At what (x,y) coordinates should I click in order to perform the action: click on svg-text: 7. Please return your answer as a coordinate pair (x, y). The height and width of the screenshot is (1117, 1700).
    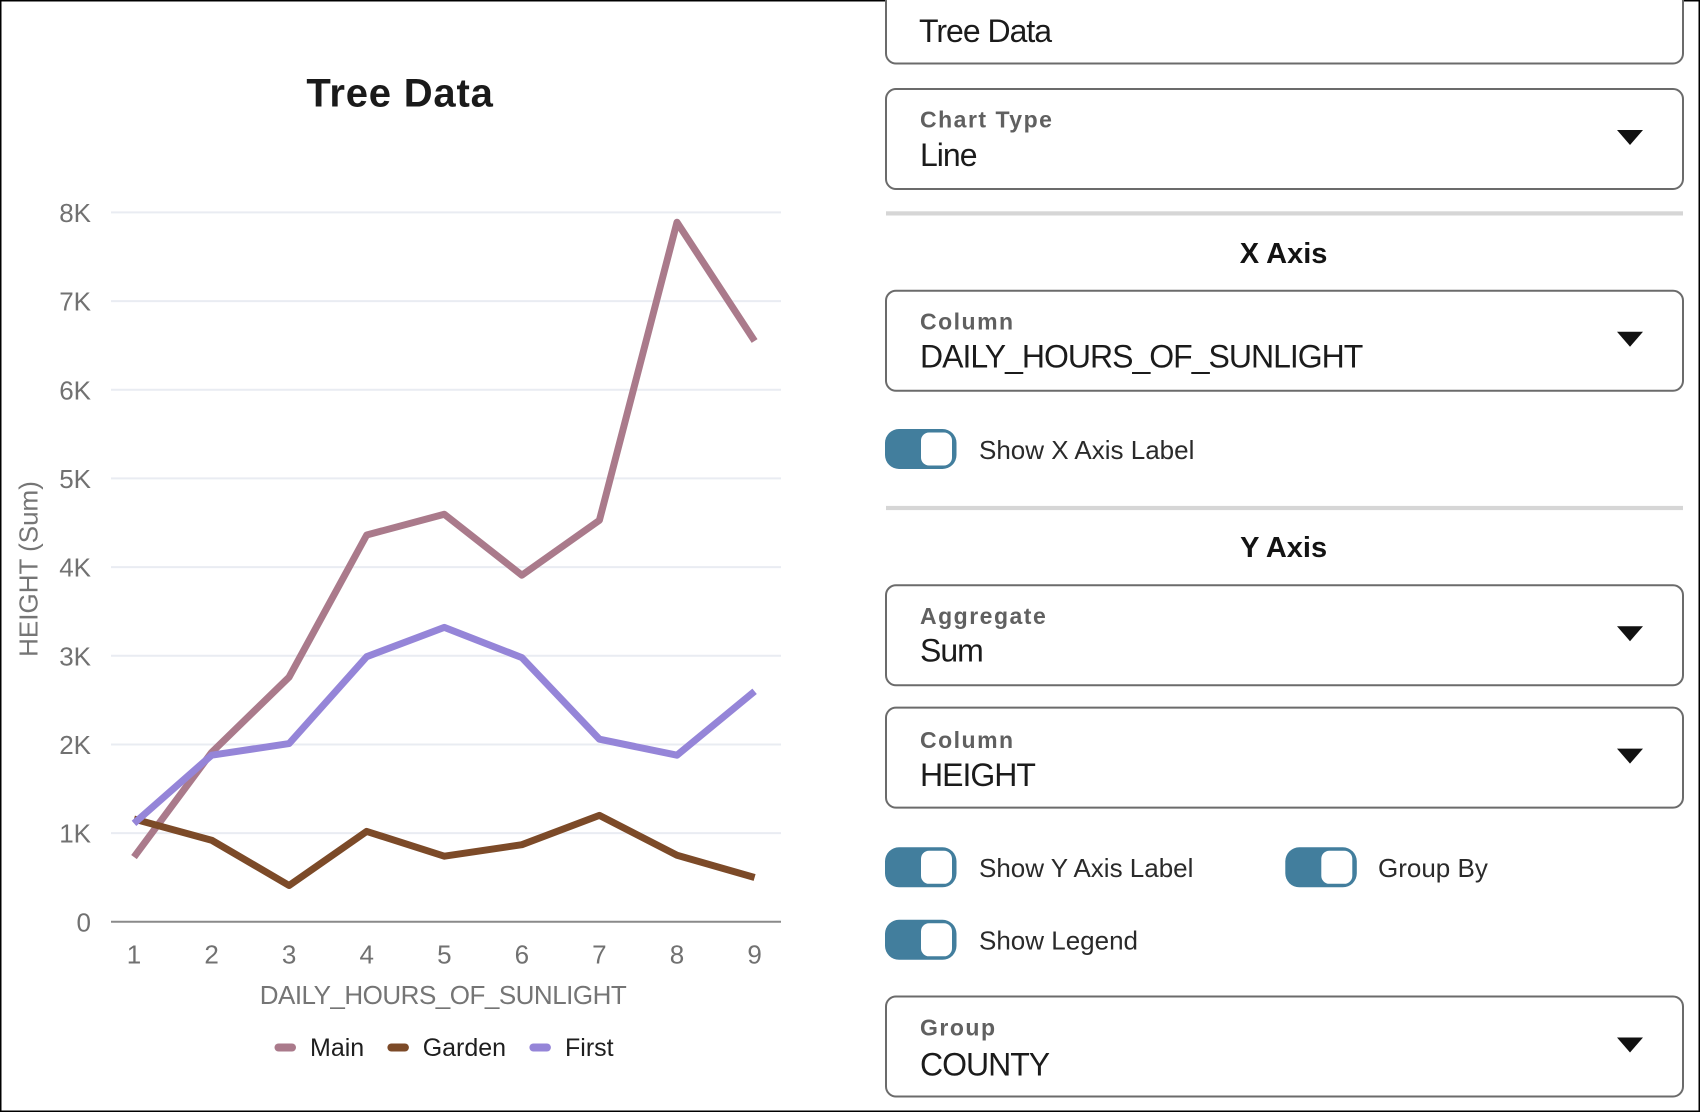
    Looking at the image, I should click on (599, 954).